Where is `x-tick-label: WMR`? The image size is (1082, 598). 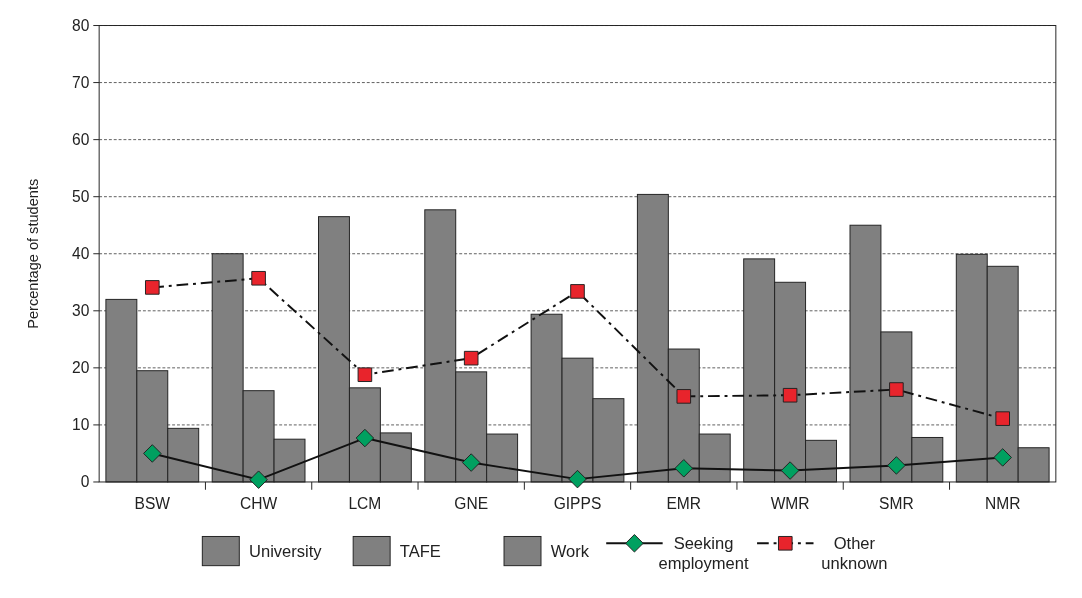 x-tick-label: WMR is located at coordinates (790, 504).